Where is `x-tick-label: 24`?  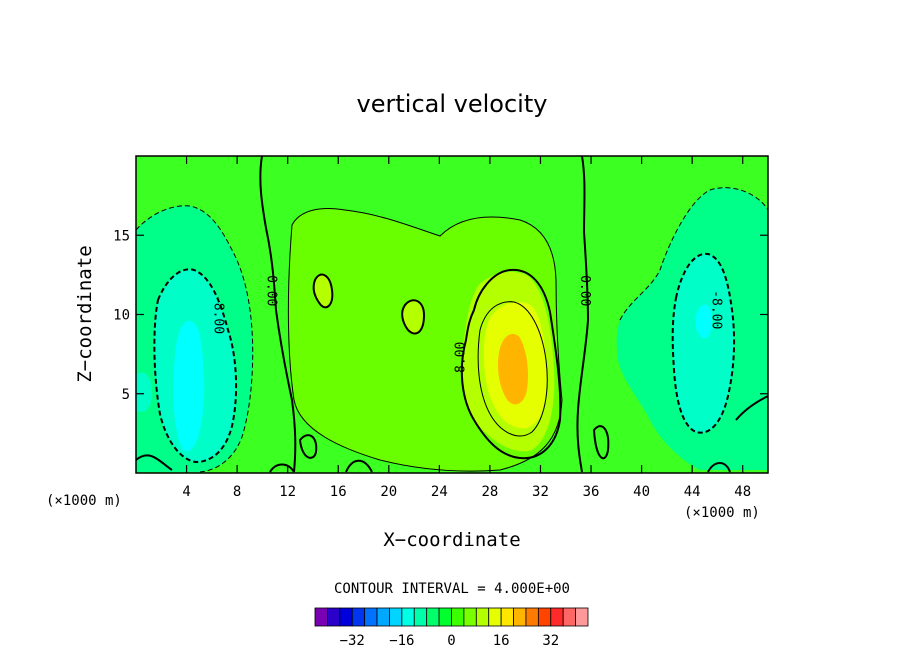
x-tick-label: 24 is located at coordinates (439, 492).